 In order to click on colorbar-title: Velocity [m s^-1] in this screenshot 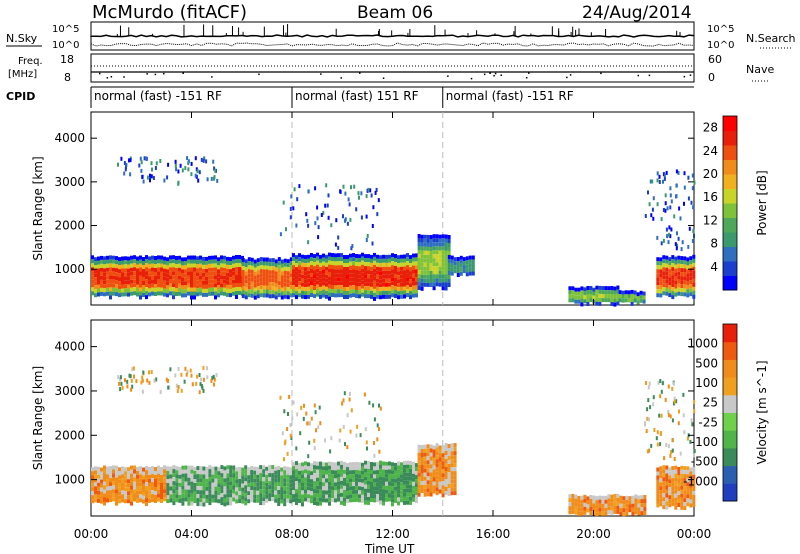, I will do `click(762, 412)`.